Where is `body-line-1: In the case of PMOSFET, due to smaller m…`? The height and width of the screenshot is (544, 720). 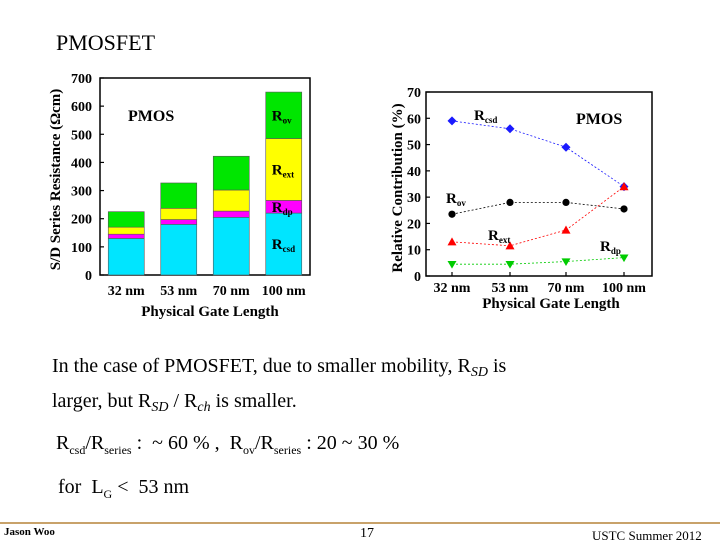
body-line-1: In the case of PMOSFET, due to smaller m… is located at coordinates (362, 369).